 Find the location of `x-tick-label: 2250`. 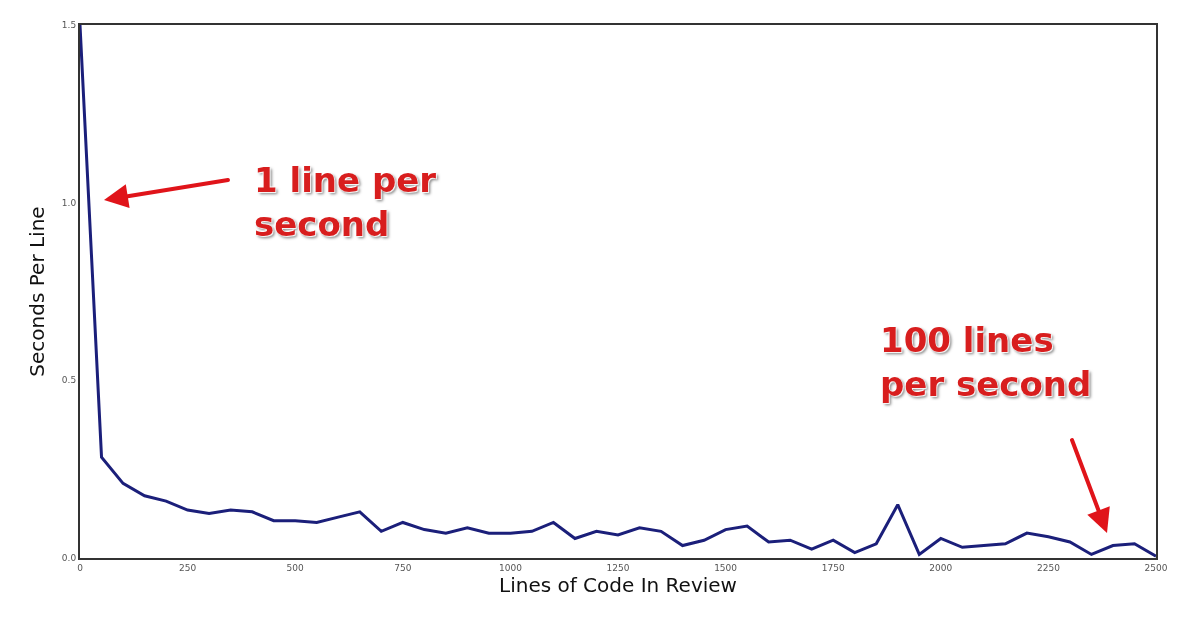

x-tick-label: 2250 is located at coordinates (1048, 567).